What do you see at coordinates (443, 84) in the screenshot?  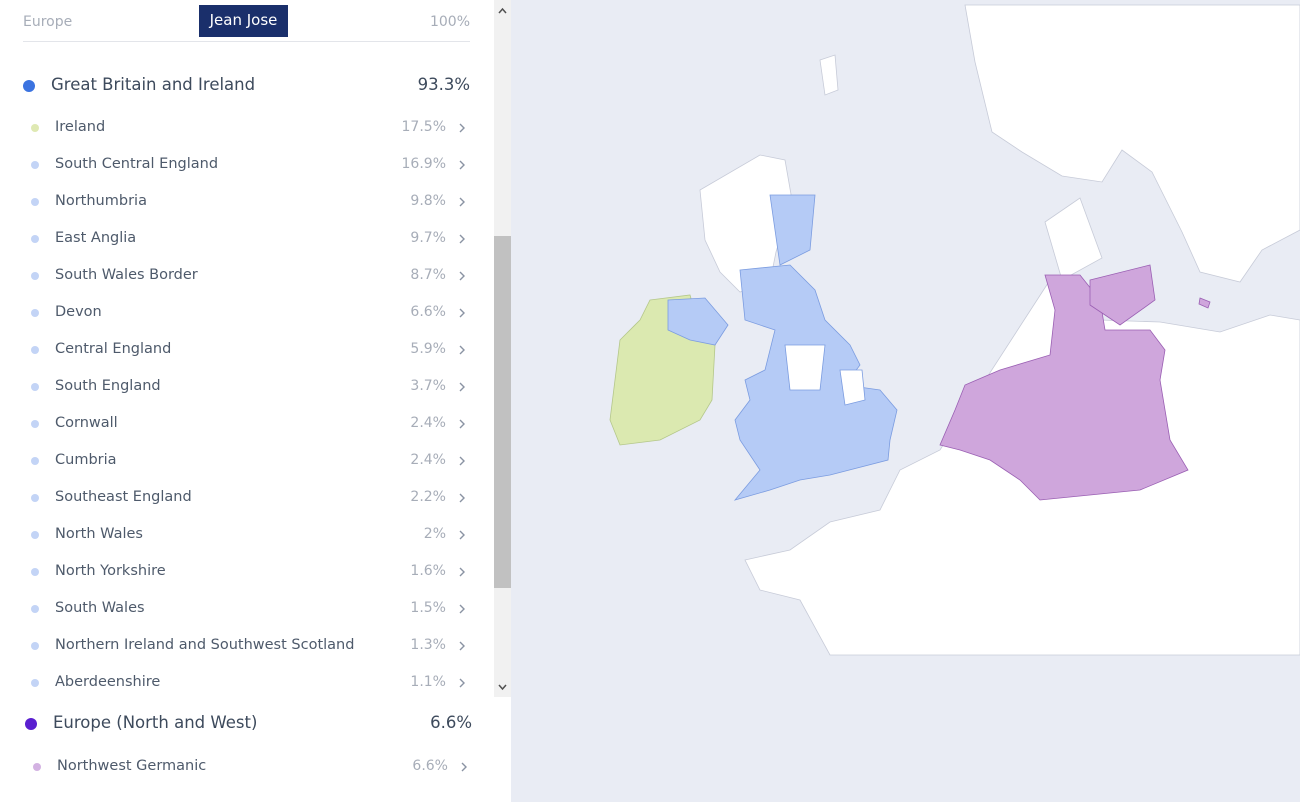 I see `group-percent: 93.3%` at bounding box center [443, 84].